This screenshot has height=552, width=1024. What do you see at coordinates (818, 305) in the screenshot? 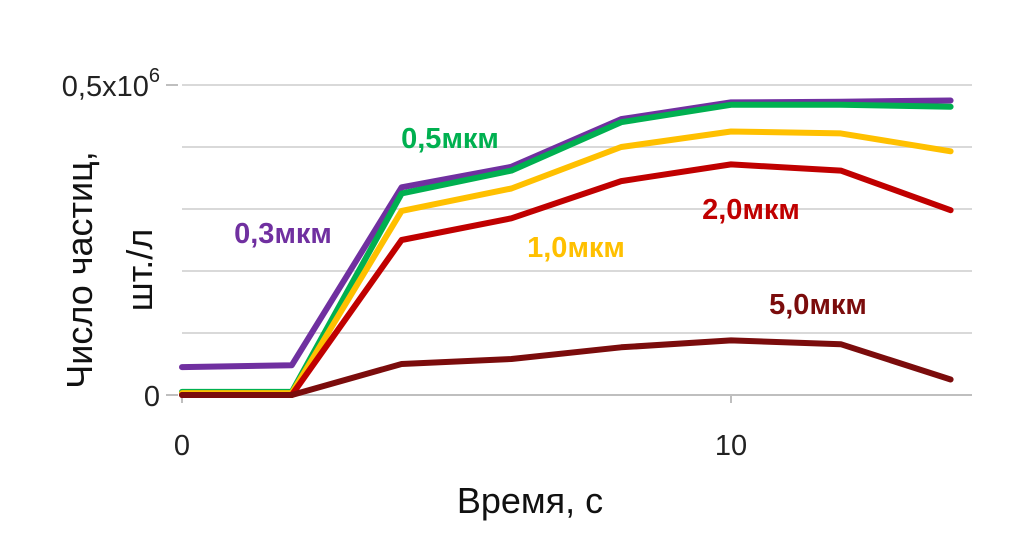
I see `series-label-4: 5,0мкм` at bounding box center [818, 305].